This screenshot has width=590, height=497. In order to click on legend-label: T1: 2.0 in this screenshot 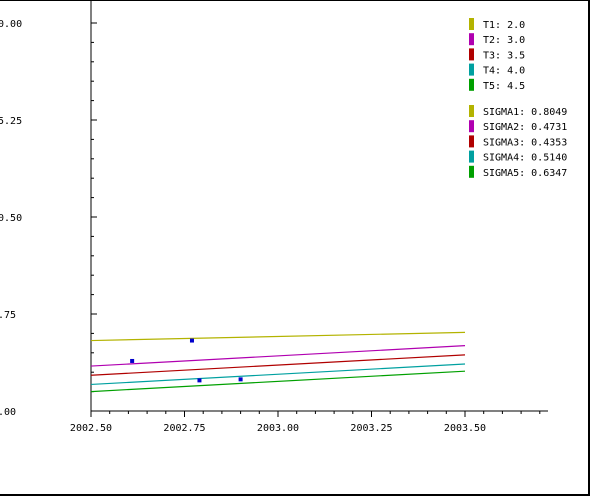, I will do `click(504, 25)`.